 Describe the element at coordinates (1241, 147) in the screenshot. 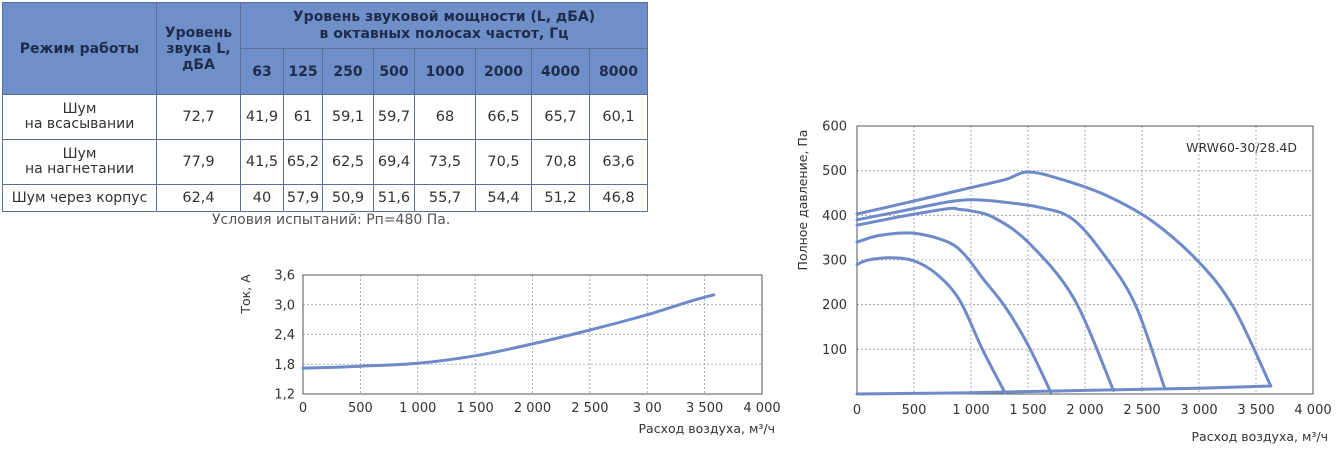

I see `model-label: WRW60-30/28.4D` at that location.